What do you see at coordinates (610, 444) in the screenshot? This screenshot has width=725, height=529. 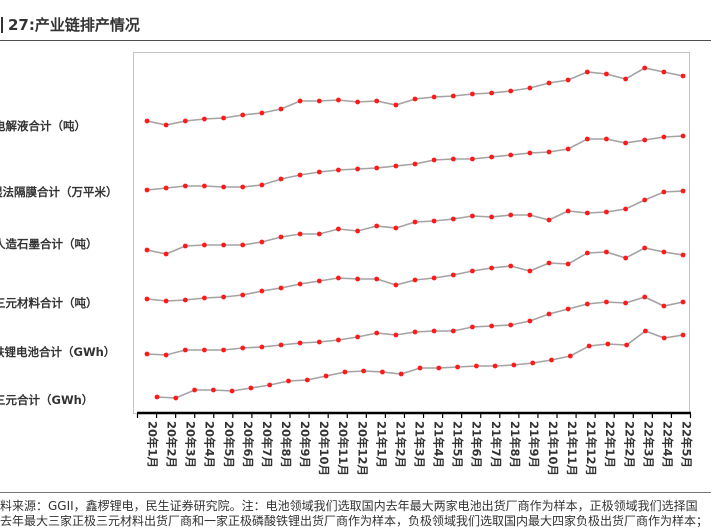 I see `x-tick-label: 22年1月` at bounding box center [610, 444].